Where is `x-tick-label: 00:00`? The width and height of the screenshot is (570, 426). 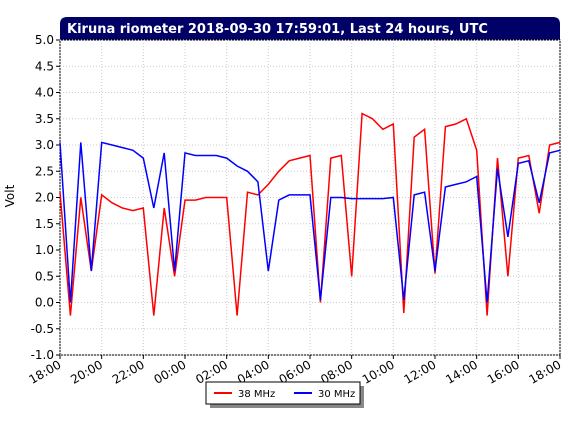 x-tick-label: 00:00 is located at coordinates (170, 371).